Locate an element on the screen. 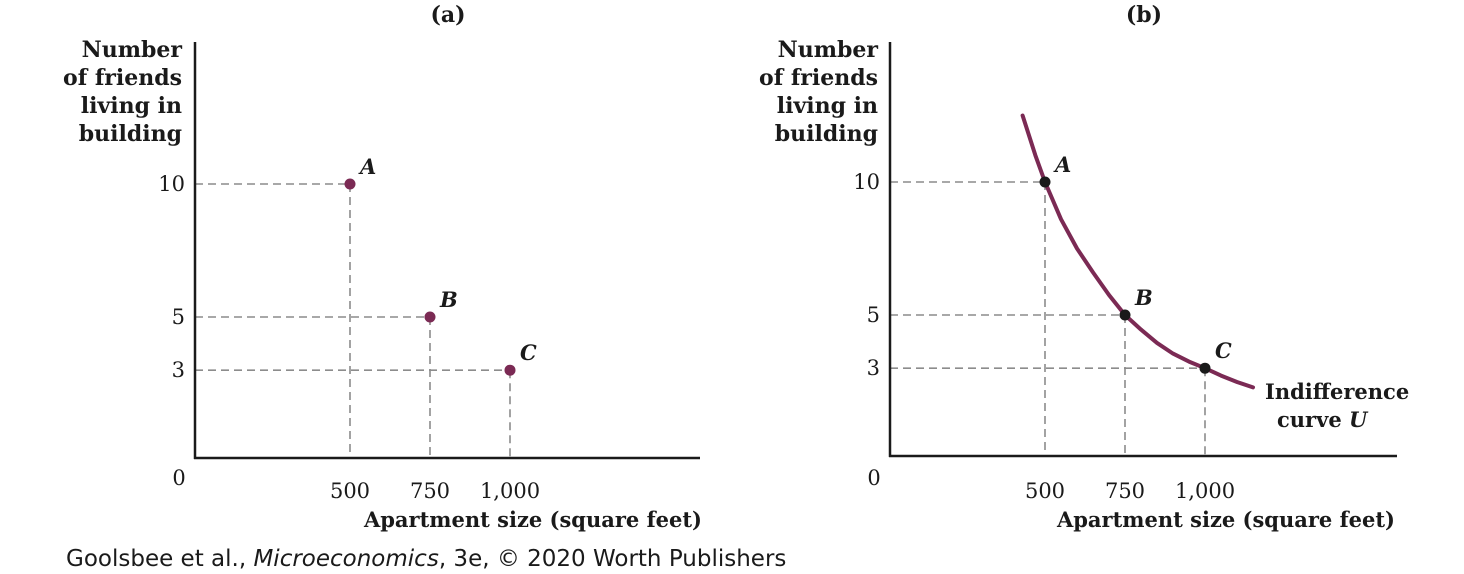 Image resolution: width=1464 pixels, height=574 pixels. panel-title: (a) is located at coordinates (447, 15).